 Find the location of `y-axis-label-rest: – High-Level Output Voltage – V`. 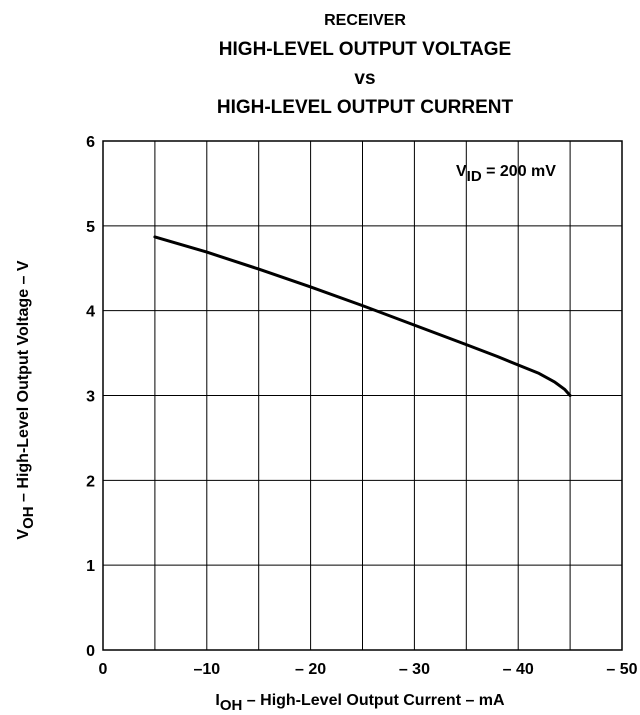

y-axis-label-rest: – High-Level Output Voltage – V is located at coordinates (23, 383).